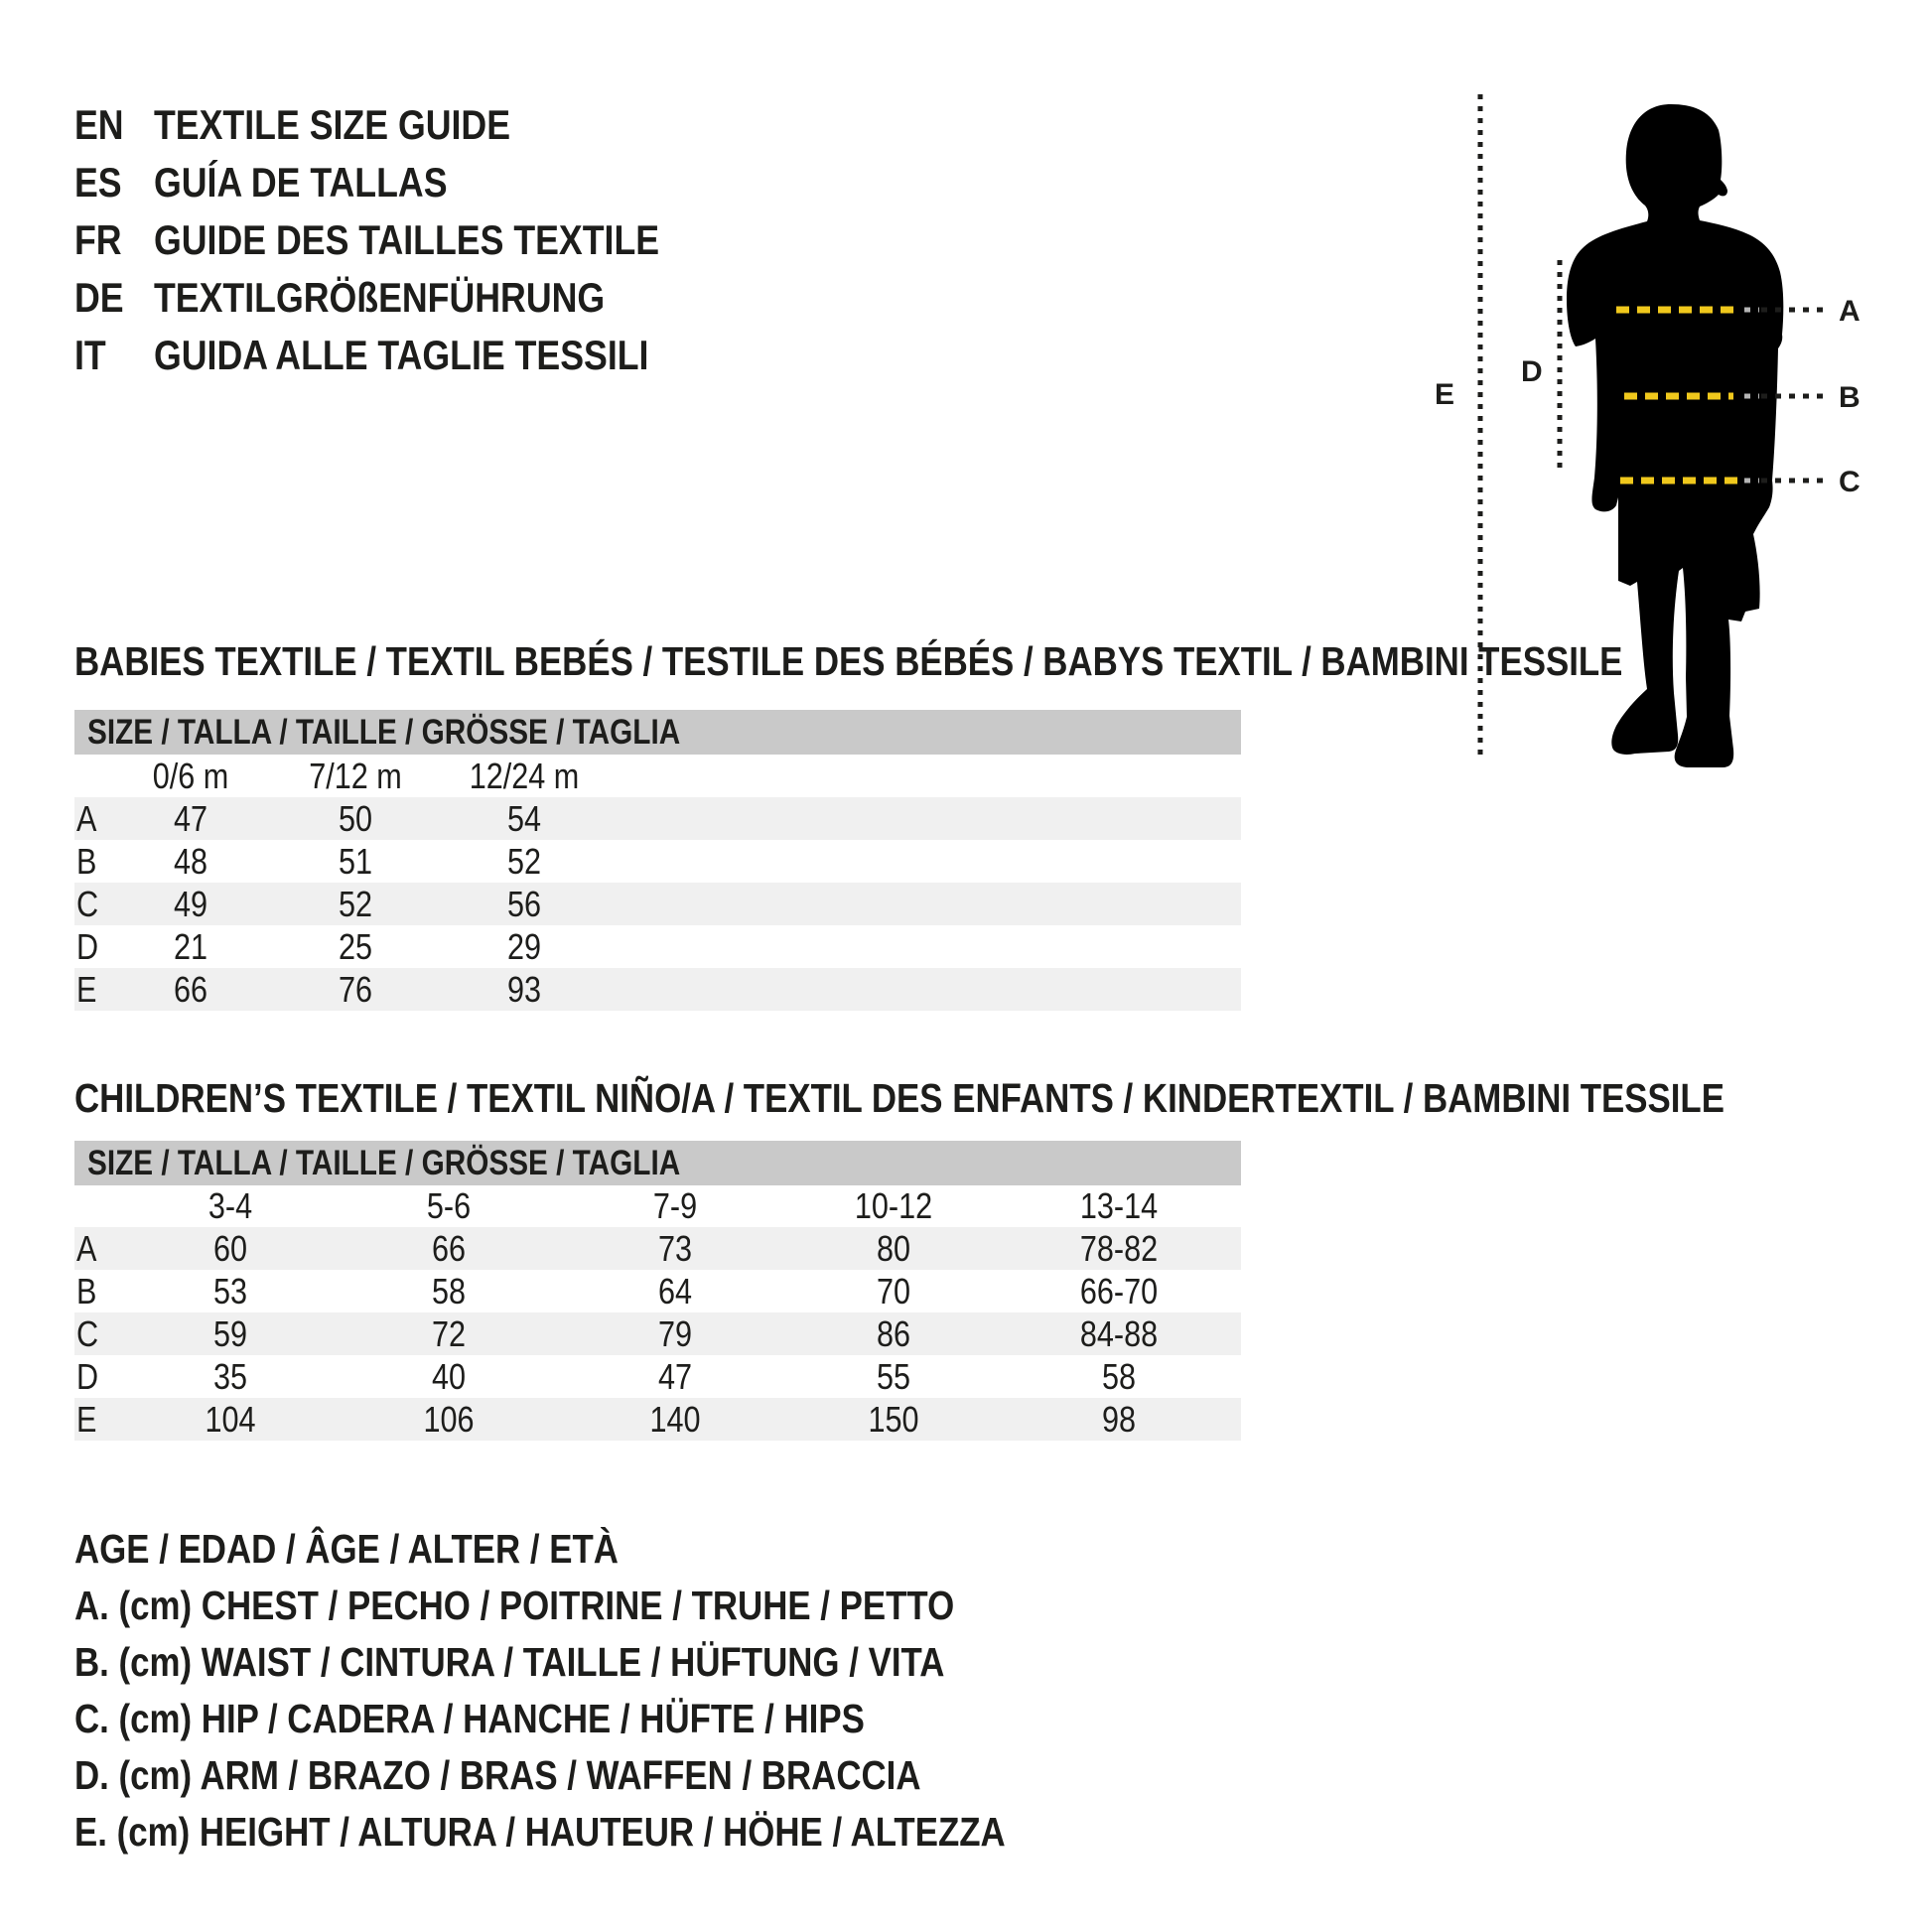  I want to click on children-row-b: B 53 58 64 70 66-70, so click(658, 1291).